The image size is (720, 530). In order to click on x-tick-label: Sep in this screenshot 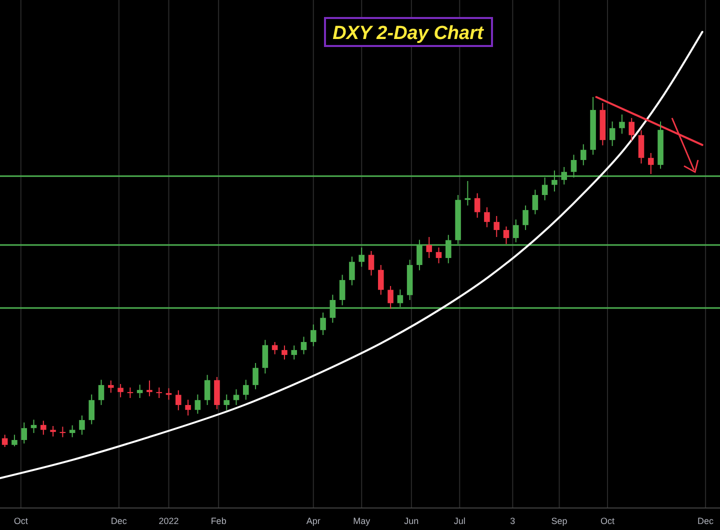, I will do `click(559, 521)`.